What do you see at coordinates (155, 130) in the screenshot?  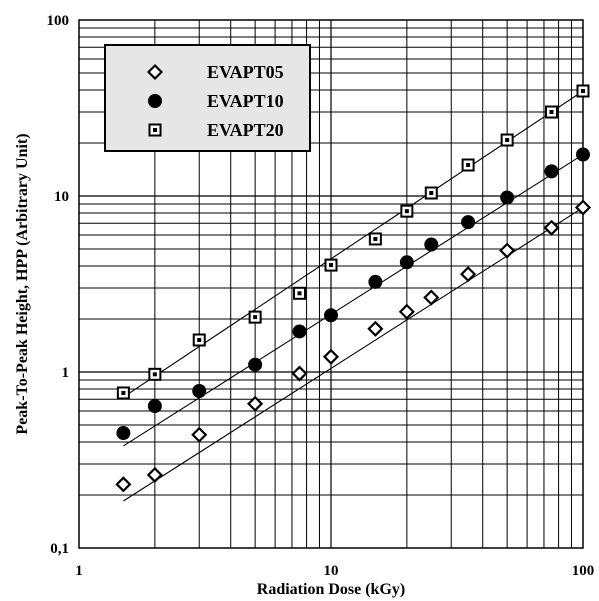 I see `legend-marker-center` at bounding box center [155, 130].